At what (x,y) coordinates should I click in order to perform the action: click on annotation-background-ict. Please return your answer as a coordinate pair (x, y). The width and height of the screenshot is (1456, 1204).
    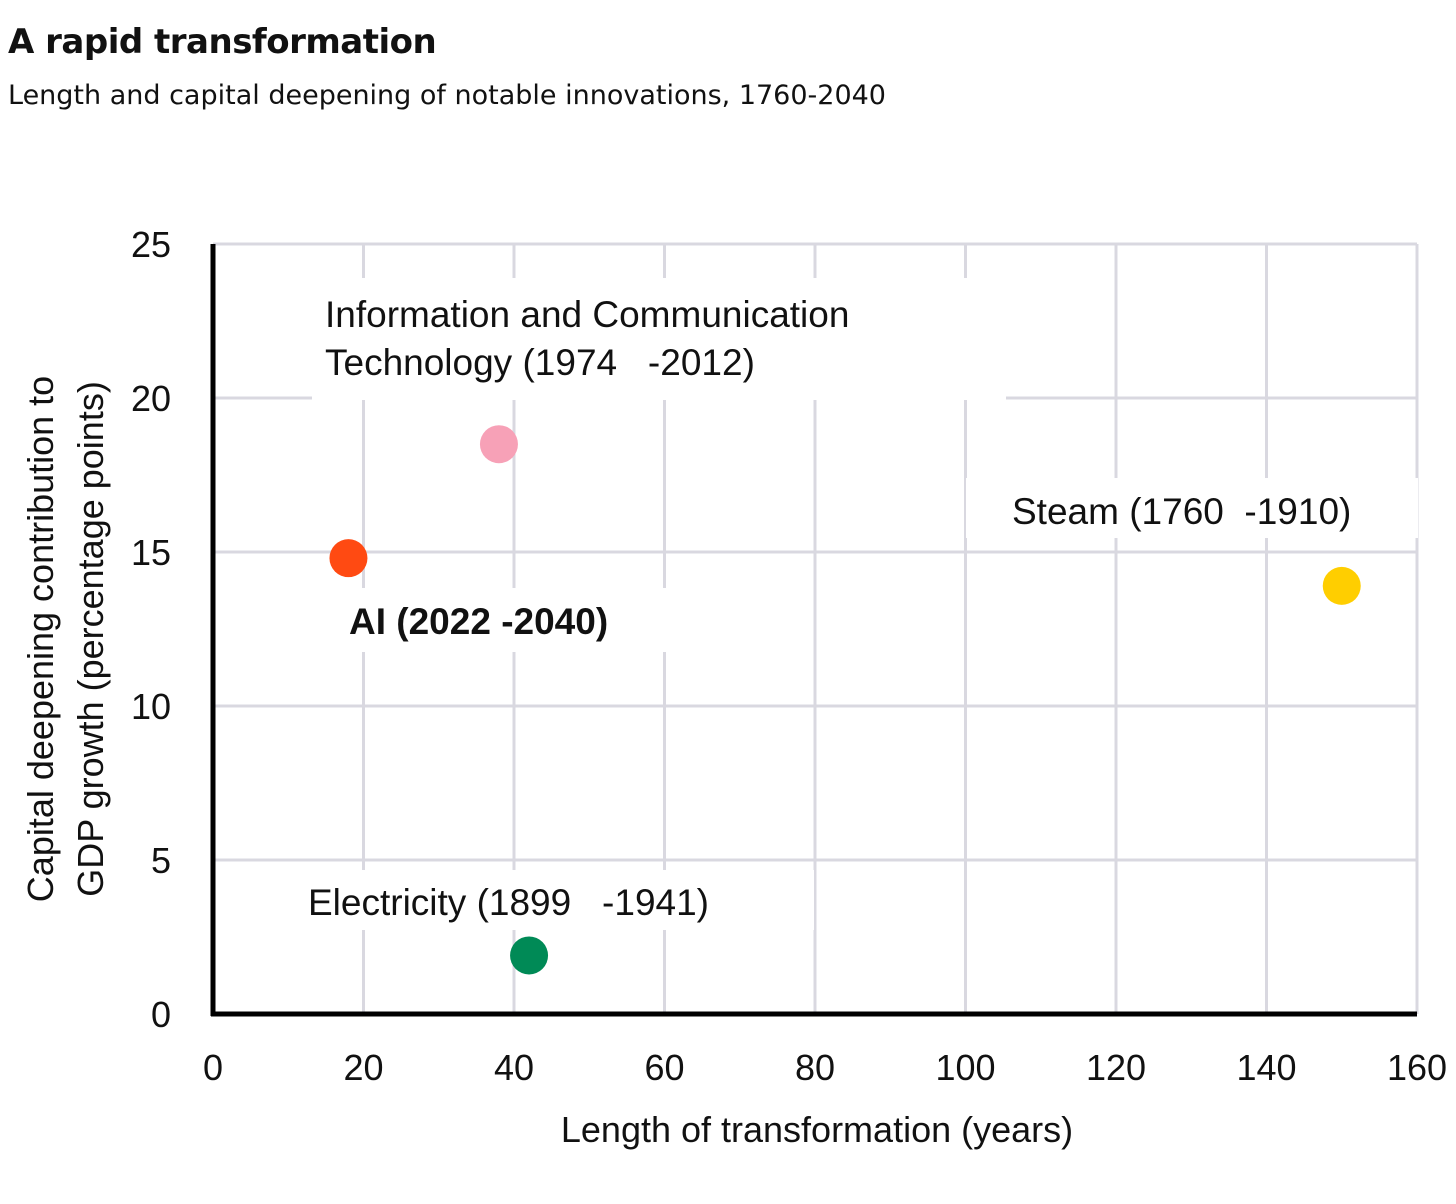
    Looking at the image, I should click on (659, 339).